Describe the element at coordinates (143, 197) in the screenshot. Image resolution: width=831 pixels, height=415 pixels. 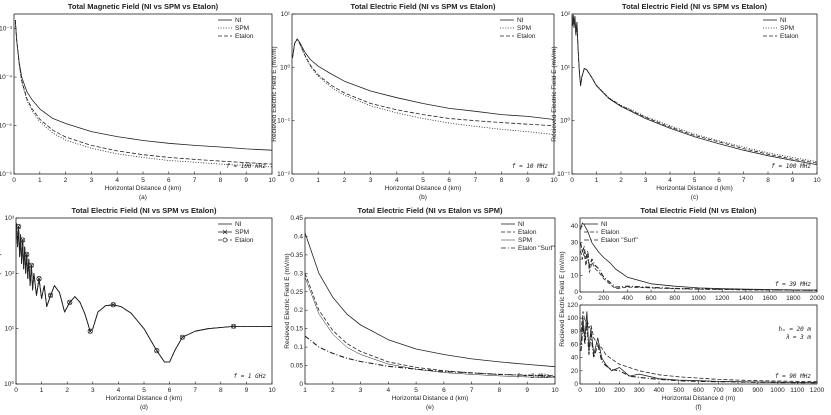
I see `panel-caption: (a)` at that location.